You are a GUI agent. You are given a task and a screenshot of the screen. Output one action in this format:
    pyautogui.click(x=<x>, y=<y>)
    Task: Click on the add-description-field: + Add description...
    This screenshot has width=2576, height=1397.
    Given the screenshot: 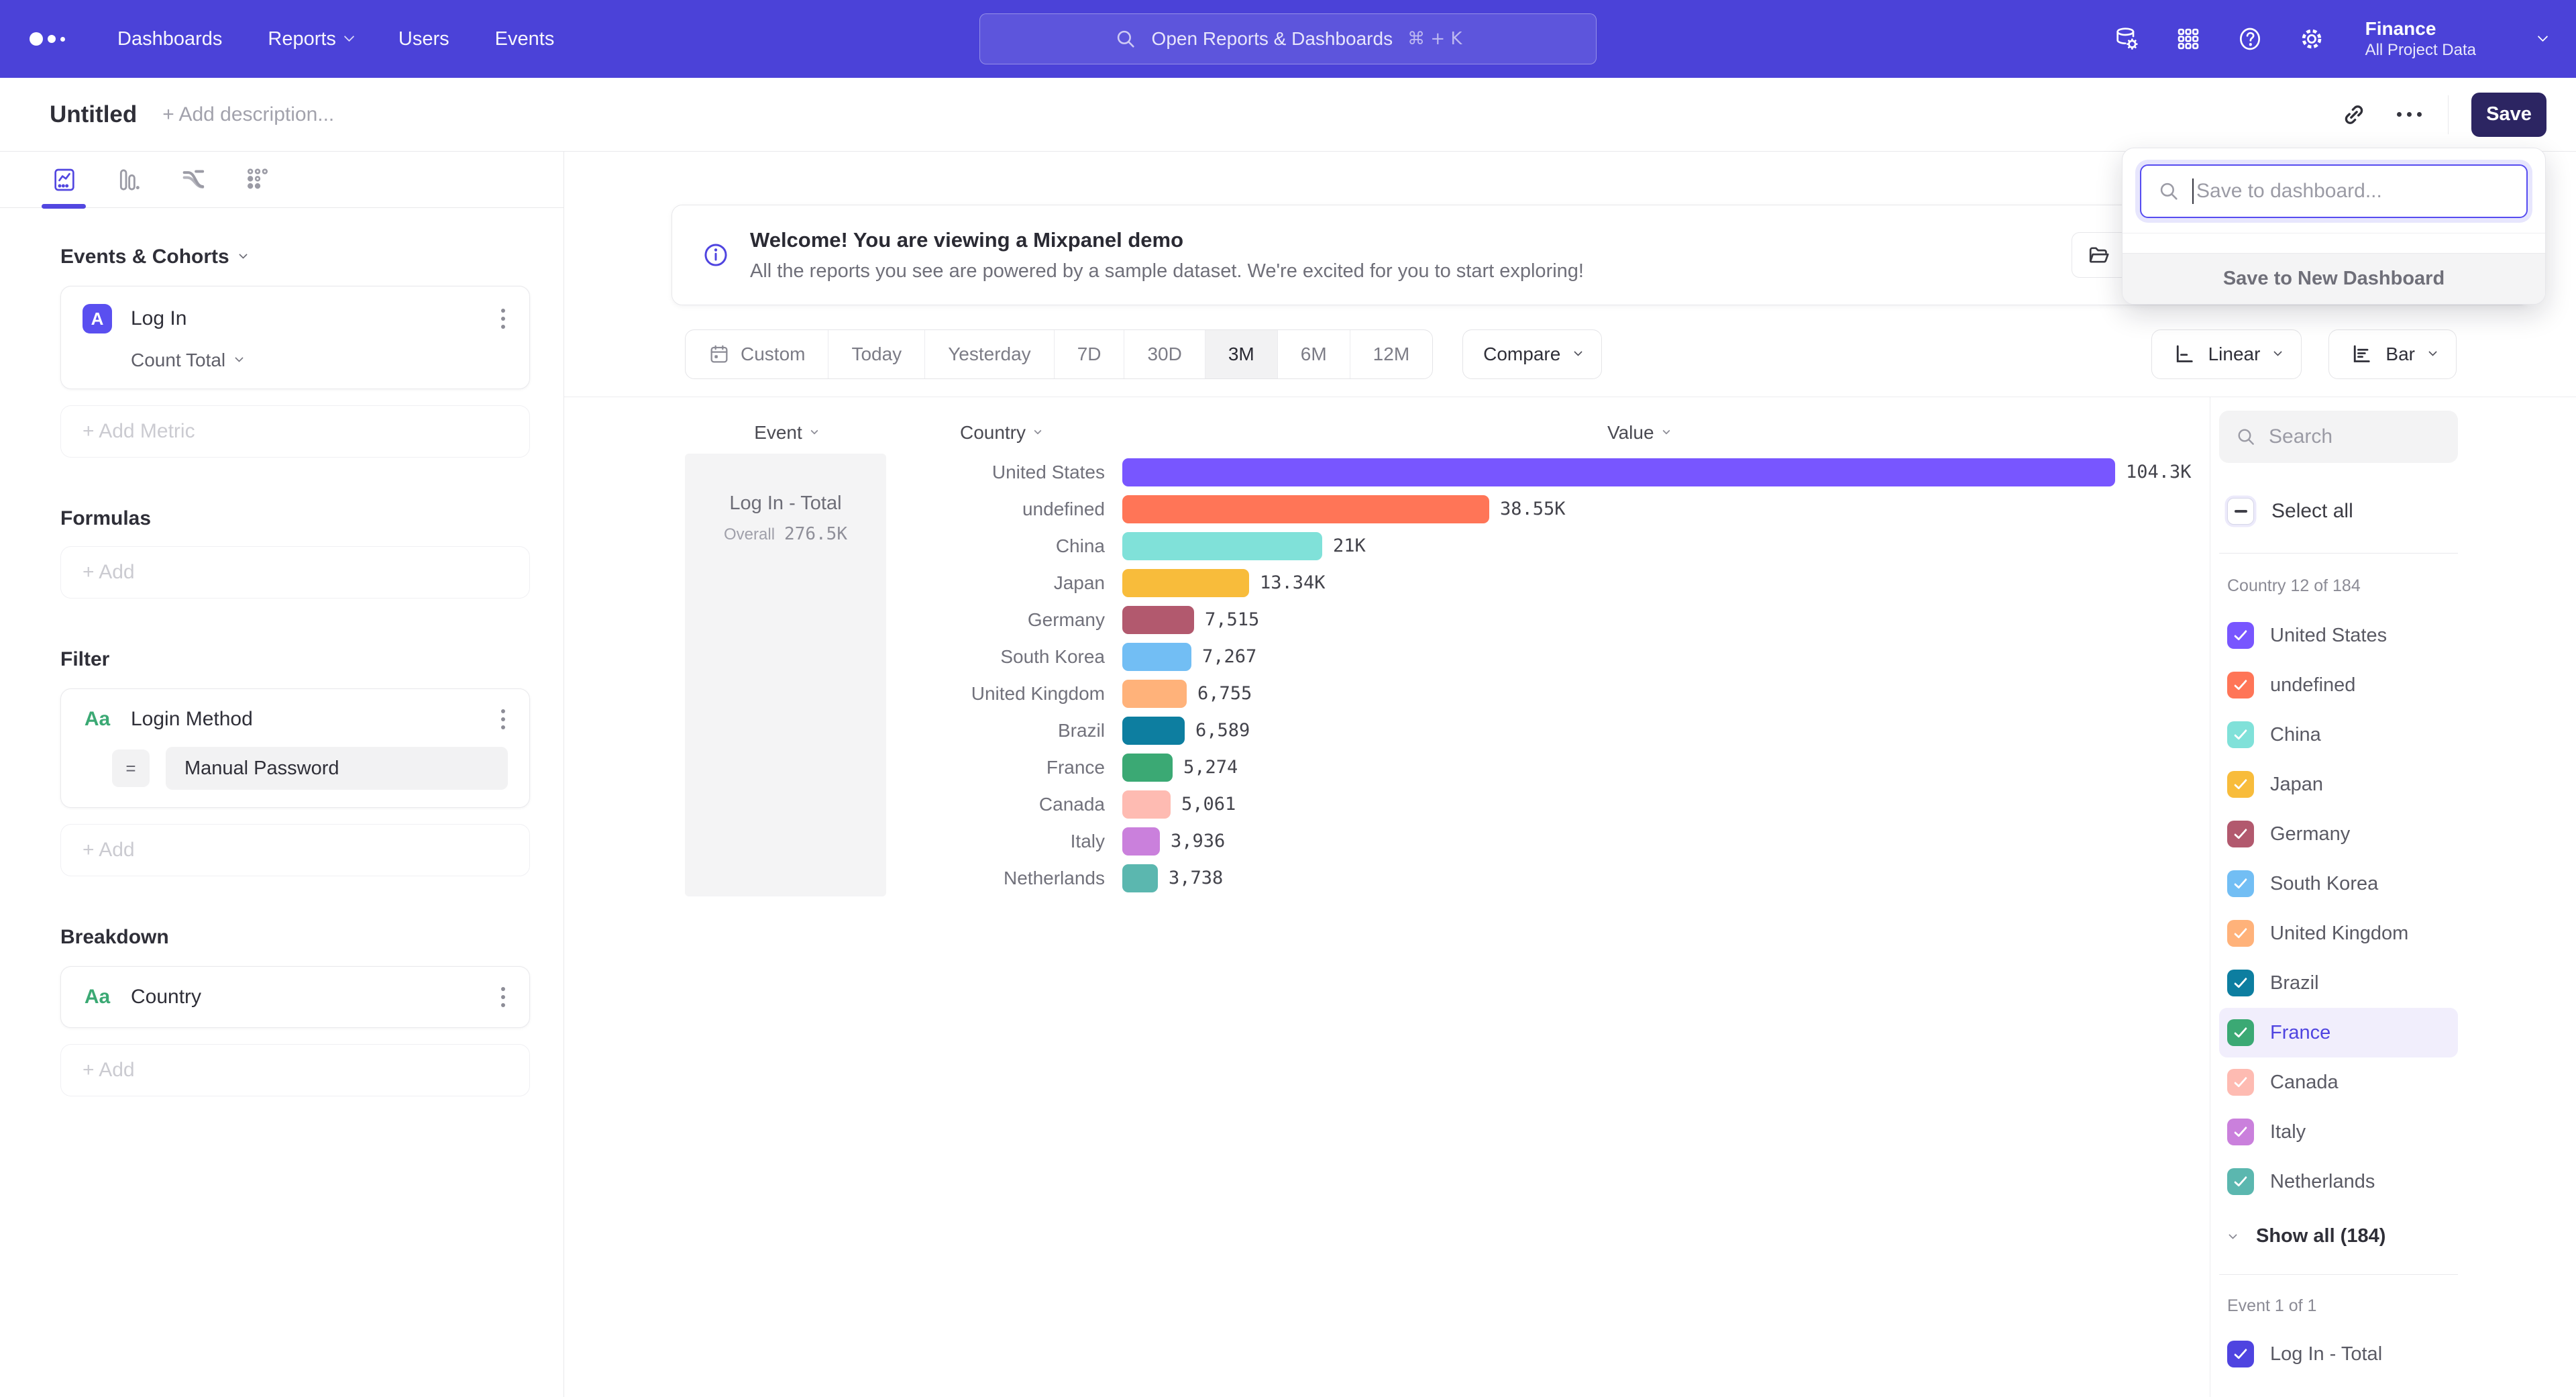 What is the action you would take?
    pyautogui.click(x=248, y=114)
    